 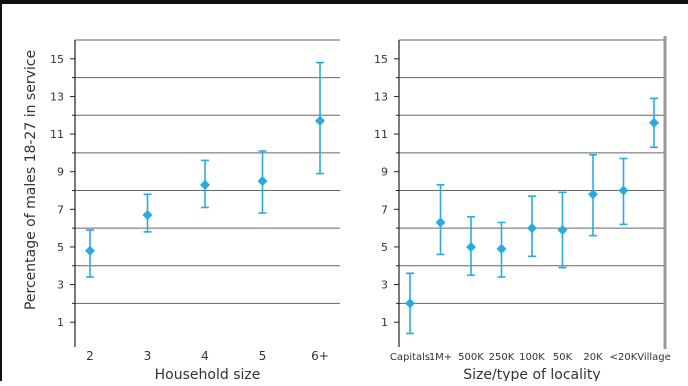 What do you see at coordinates (440, 357) in the screenshot?
I see `x-tick-label: 1M+` at bounding box center [440, 357].